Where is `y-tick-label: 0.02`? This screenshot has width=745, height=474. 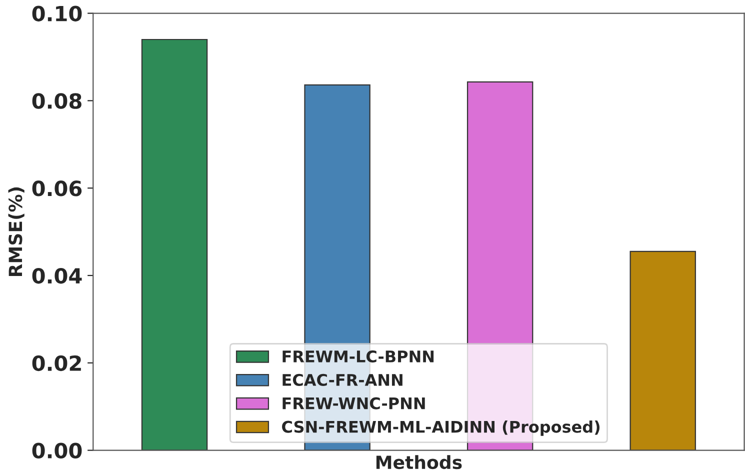
y-tick-label: 0.02 is located at coordinates (56, 363).